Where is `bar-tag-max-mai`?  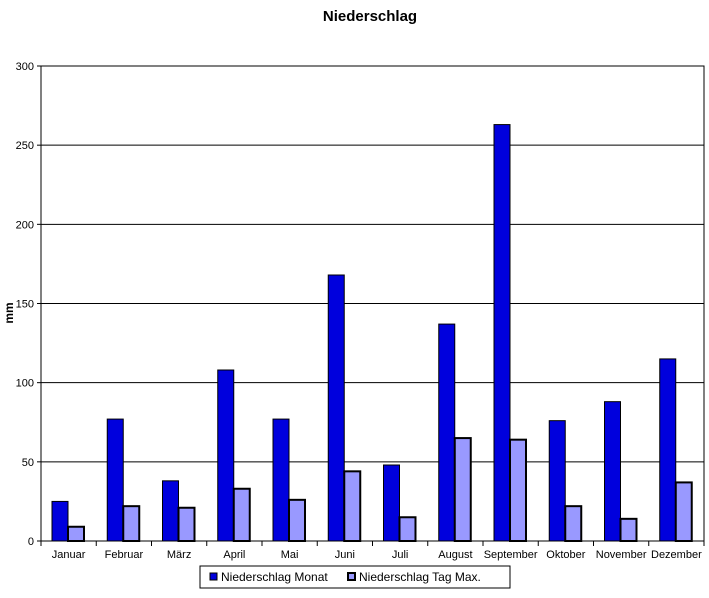
bar-tag-max-mai is located at coordinates (297, 520).